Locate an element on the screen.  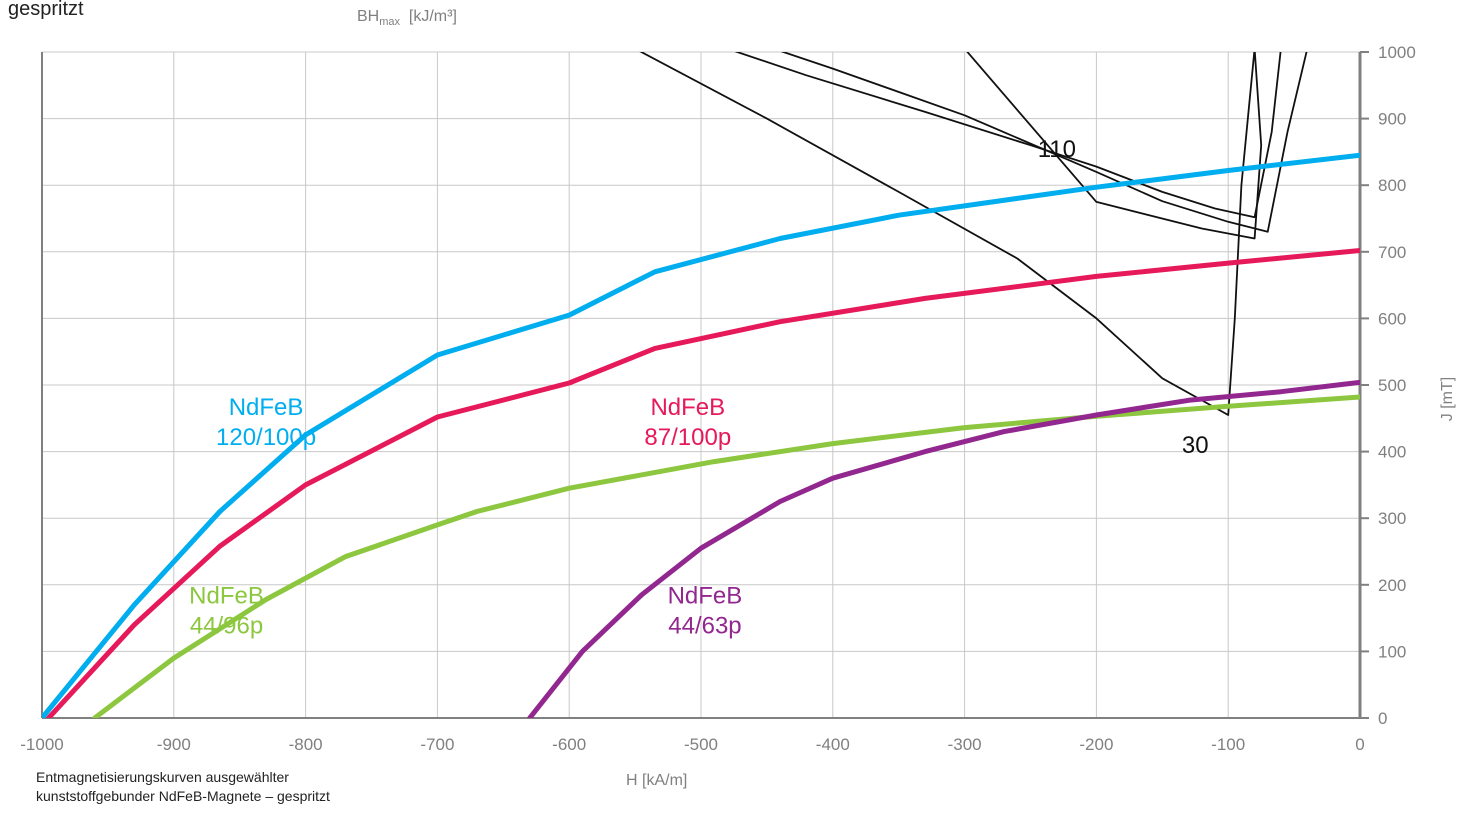
y-tick-label: 100 is located at coordinates (1392, 651).